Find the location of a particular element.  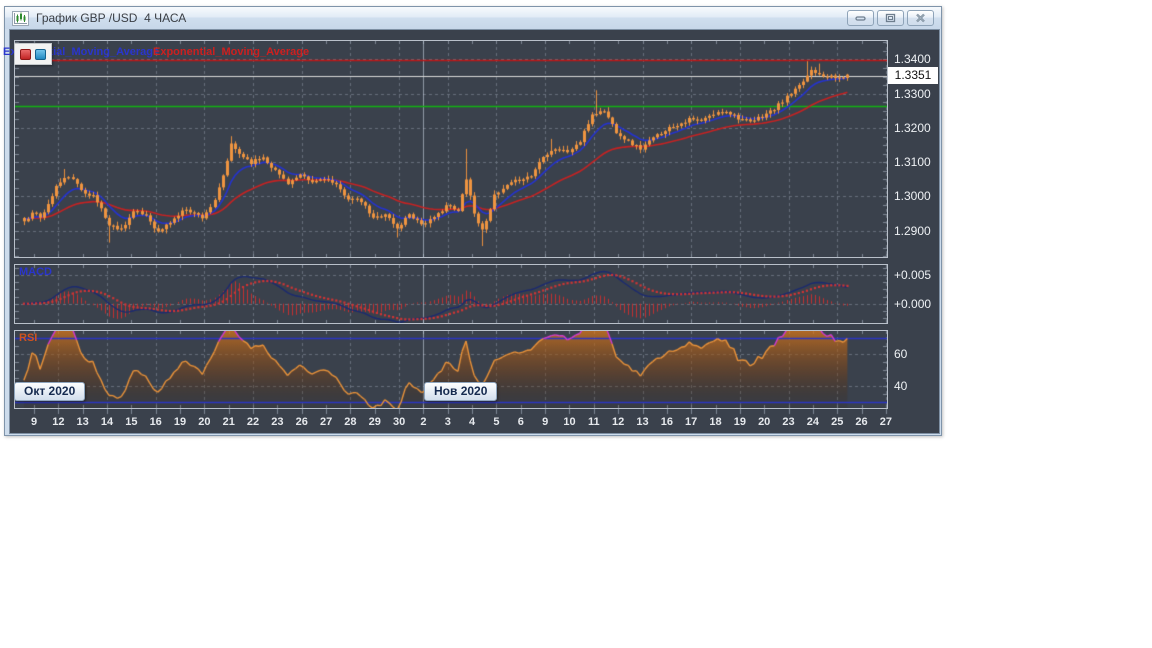

maximize-button is located at coordinates (890, 18).